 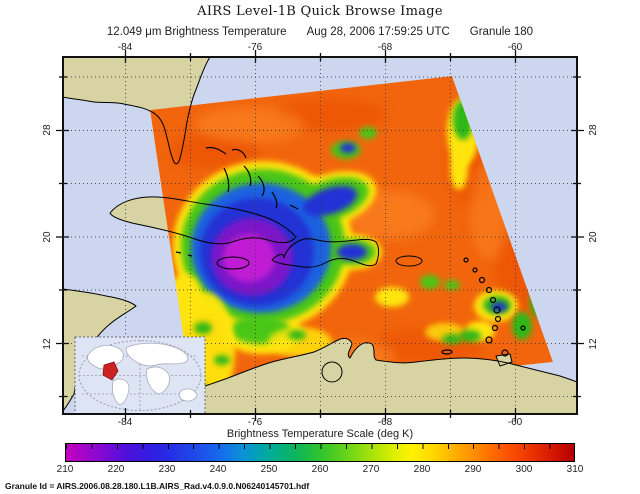 What do you see at coordinates (378, 32) in the screenshot?
I see `datetime-label: Aug 28, 2006 17:59:25 UTC` at bounding box center [378, 32].